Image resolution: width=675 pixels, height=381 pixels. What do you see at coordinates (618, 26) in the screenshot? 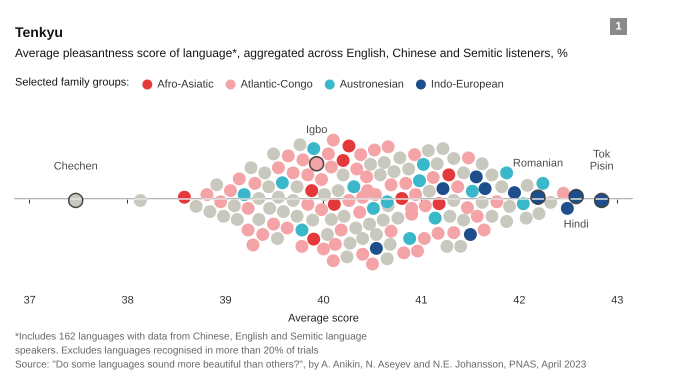
I see `text: 1` at bounding box center [618, 26].